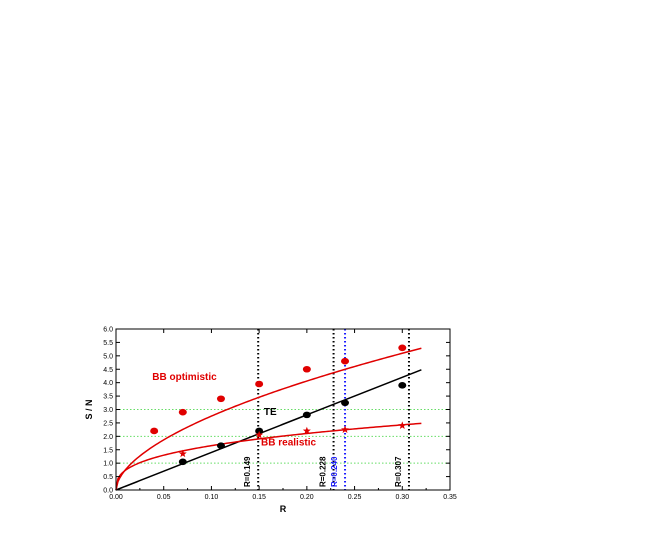 This screenshot has height=545, width=654. What do you see at coordinates (164, 497) in the screenshot?
I see `x-tick-label-1: 0.05` at bounding box center [164, 497].